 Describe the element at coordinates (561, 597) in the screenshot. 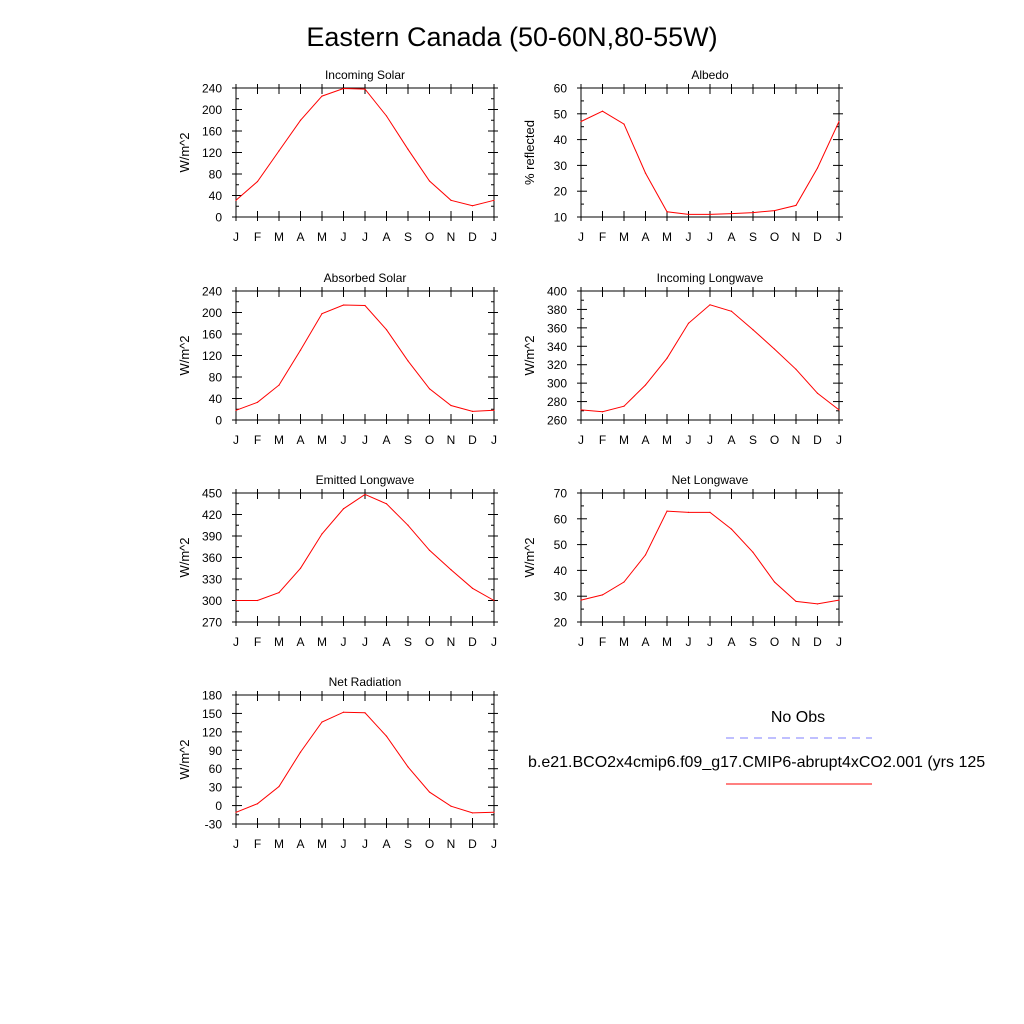

I see `y-tick-label: 30` at that location.